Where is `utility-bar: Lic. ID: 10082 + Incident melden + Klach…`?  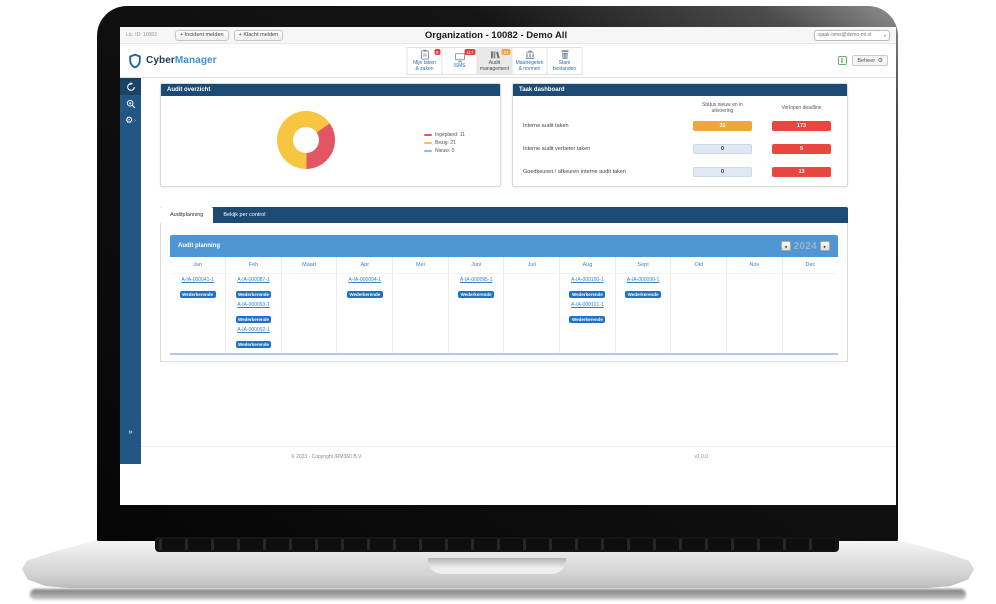
utility-bar: Lic. ID: 10082 + Incident melden + Klach… is located at coordinates (508, 35).